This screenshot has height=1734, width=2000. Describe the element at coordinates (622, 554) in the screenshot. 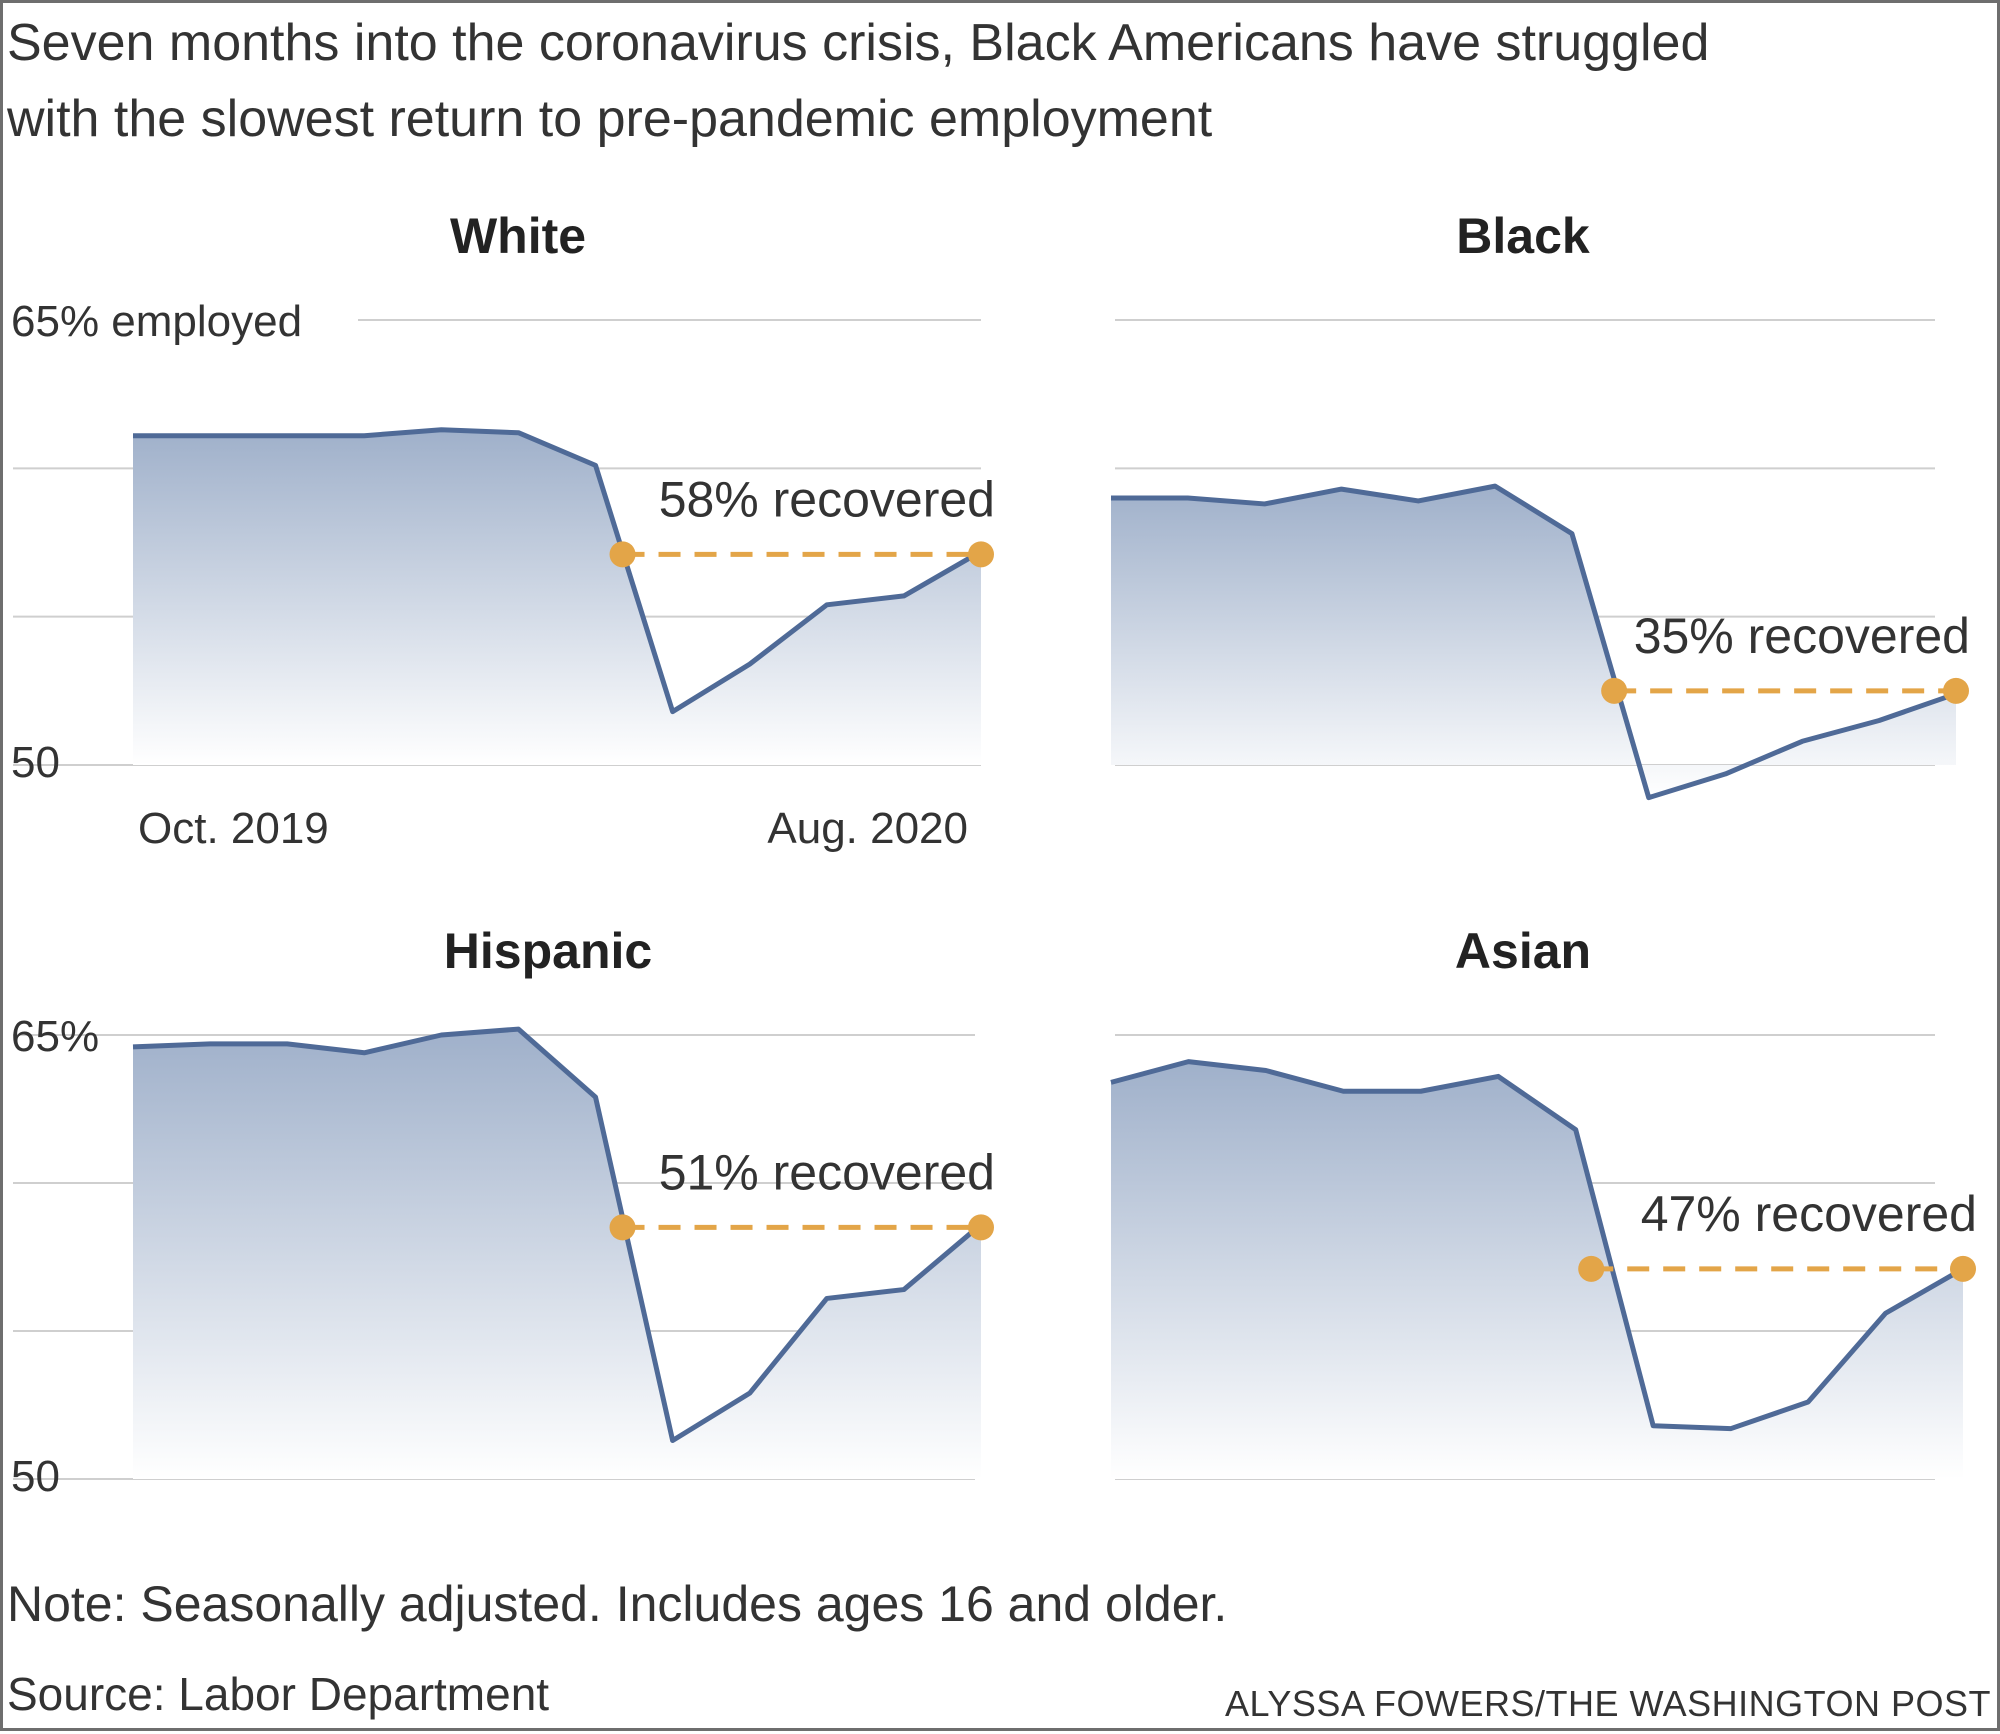

I see `recovery-dot-start-white` at that location.